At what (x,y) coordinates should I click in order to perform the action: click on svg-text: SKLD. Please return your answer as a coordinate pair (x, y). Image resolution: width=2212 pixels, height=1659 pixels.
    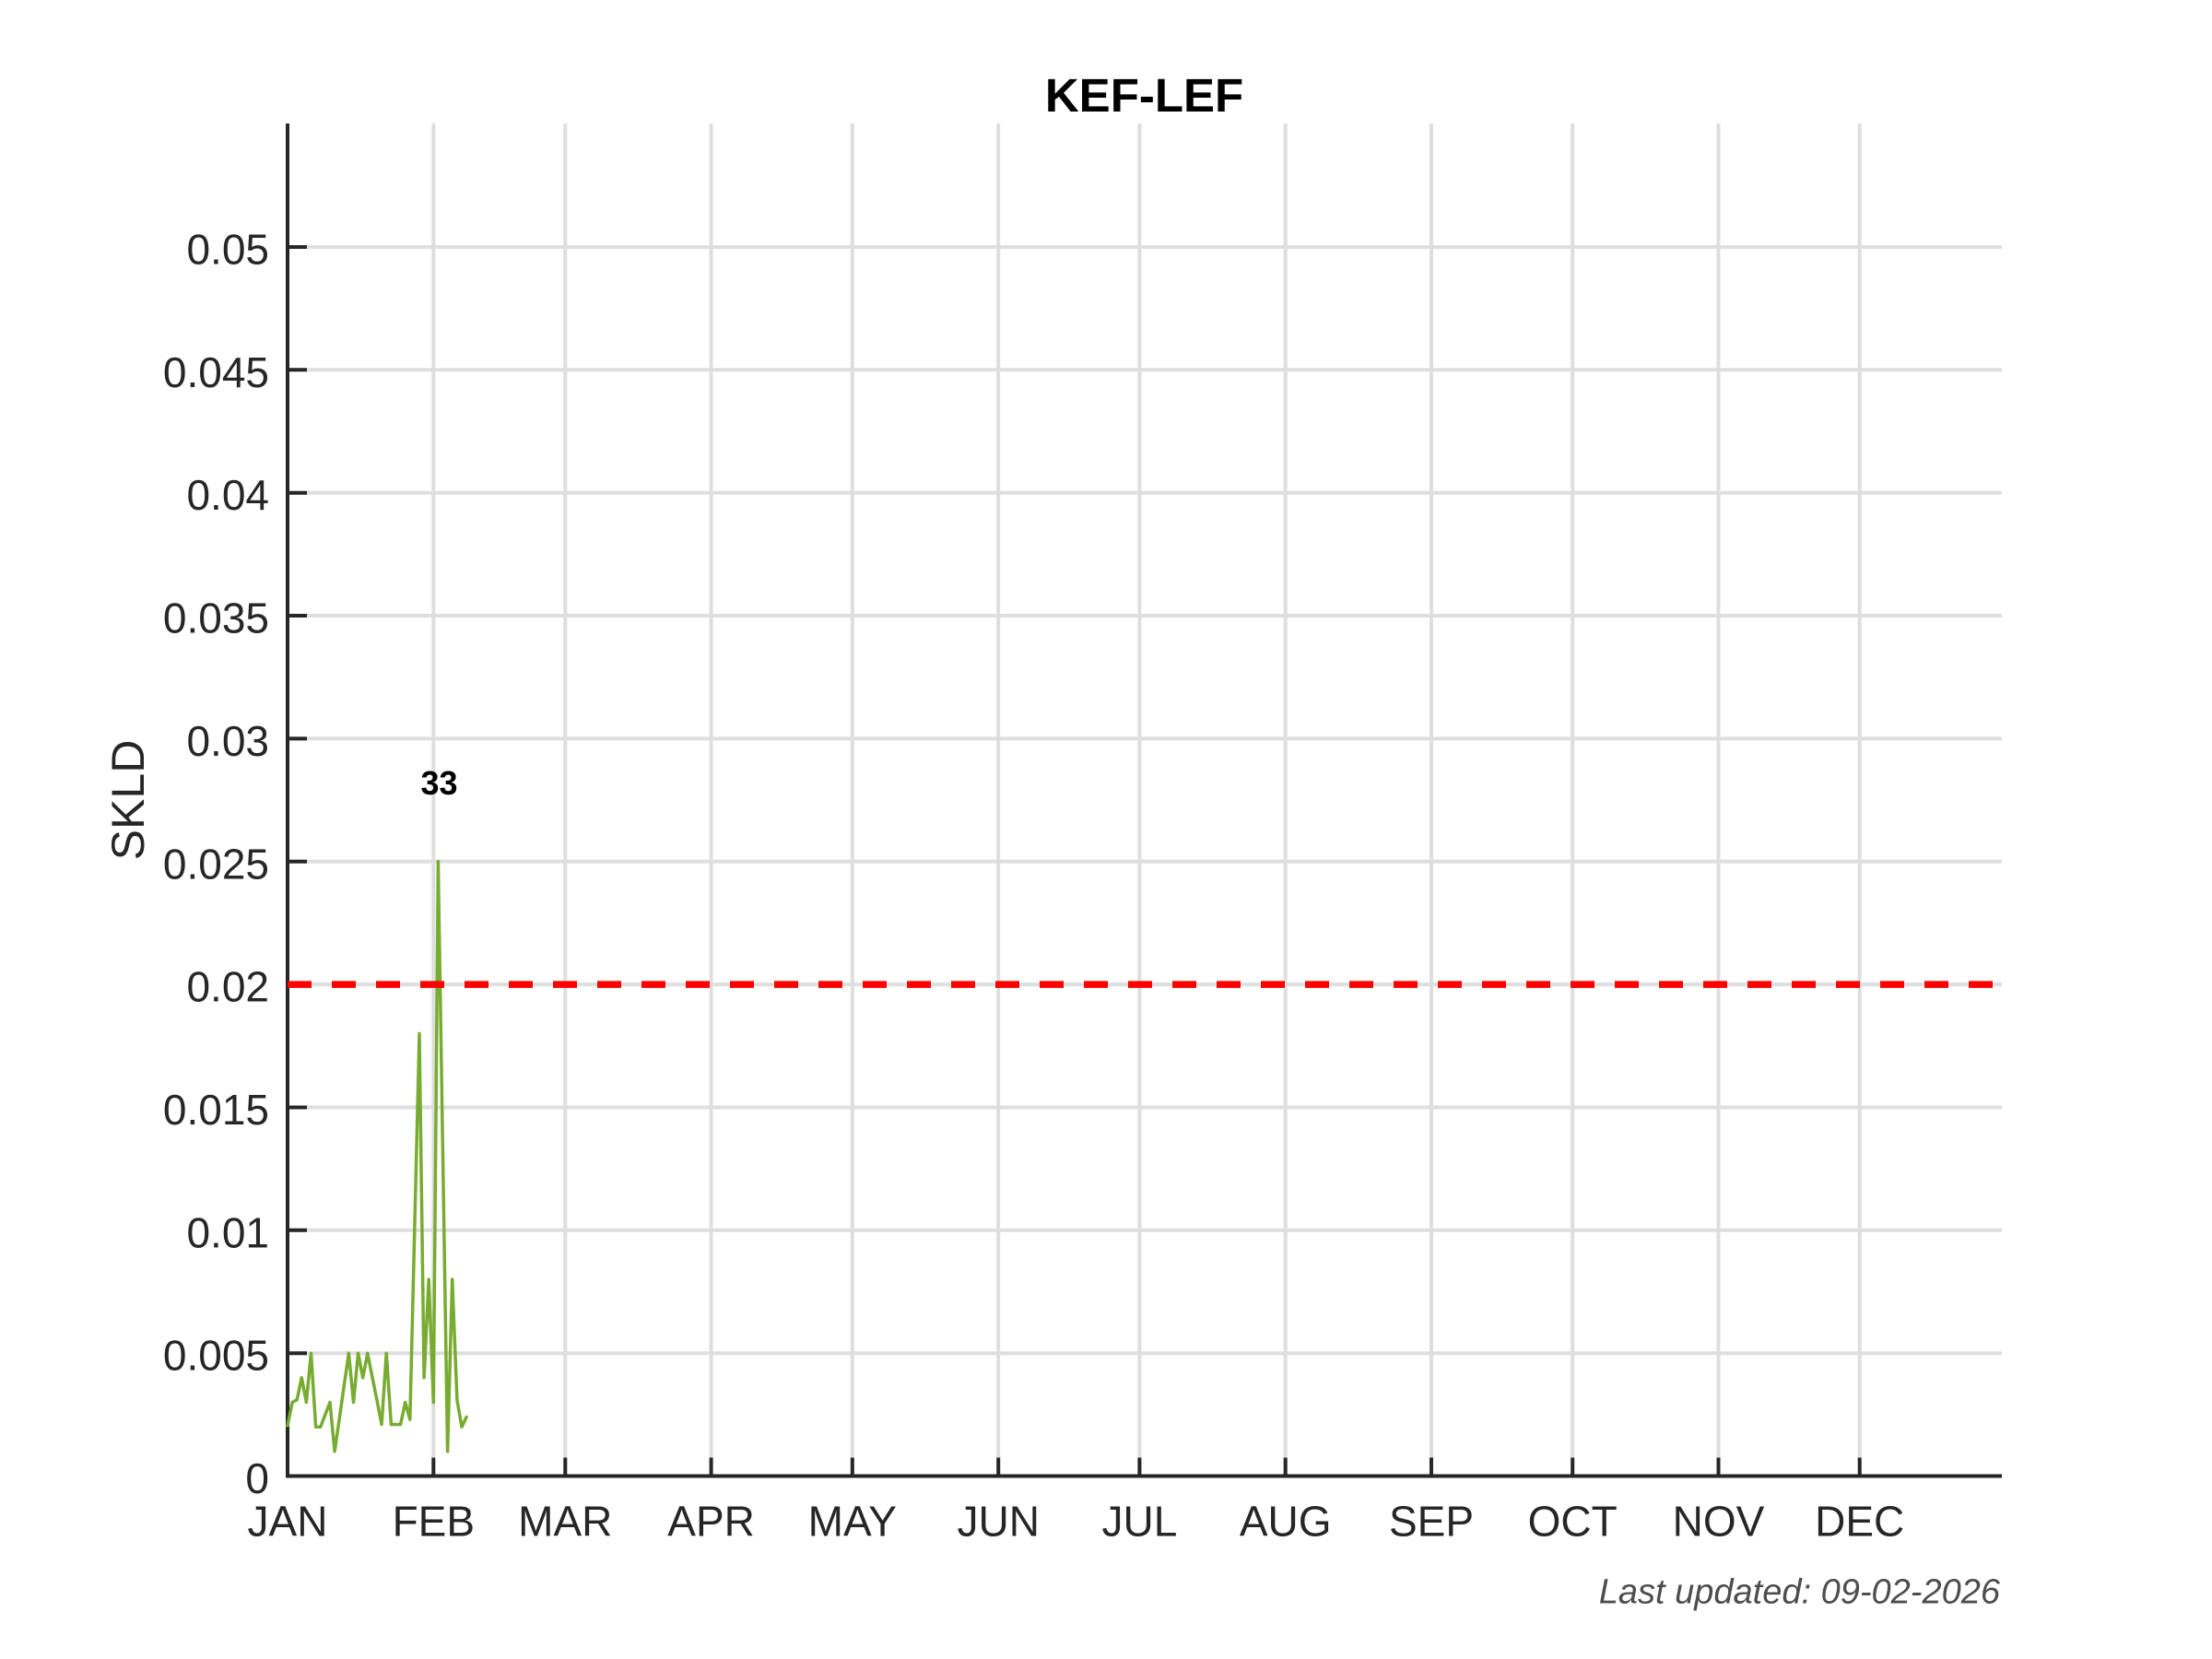
    Looking at the image, I should click on (128, 800).